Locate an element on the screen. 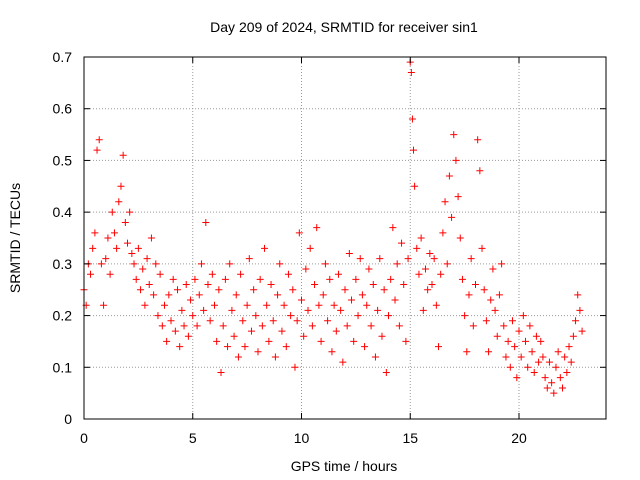  y-tick-label: 0 is located at coordinates (68, 419).